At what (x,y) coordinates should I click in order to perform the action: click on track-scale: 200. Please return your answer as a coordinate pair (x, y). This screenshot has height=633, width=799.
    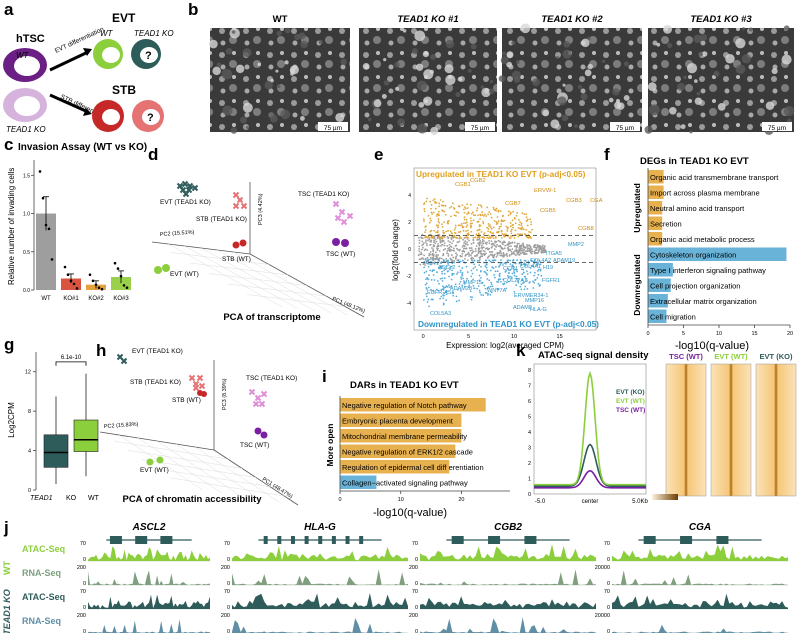
    Looking at the image, I should click on (413, 616).